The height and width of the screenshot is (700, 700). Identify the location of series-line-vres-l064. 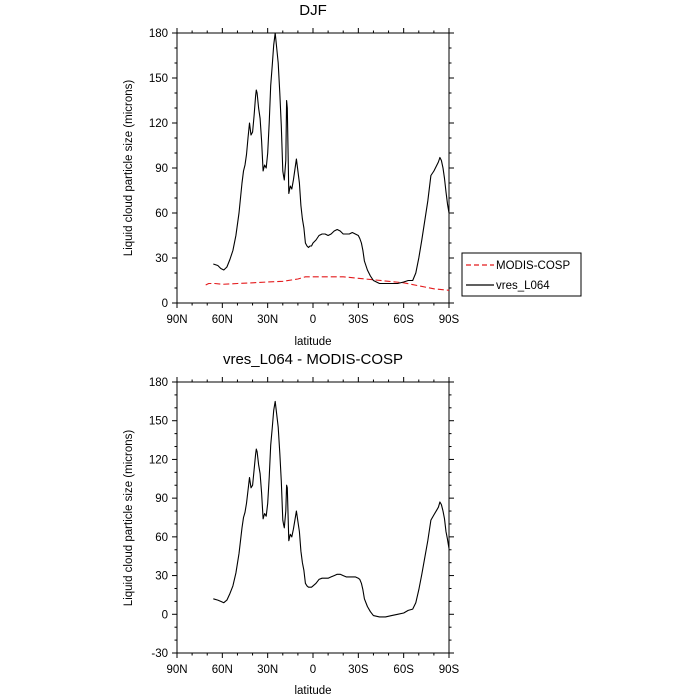
(331, 158).